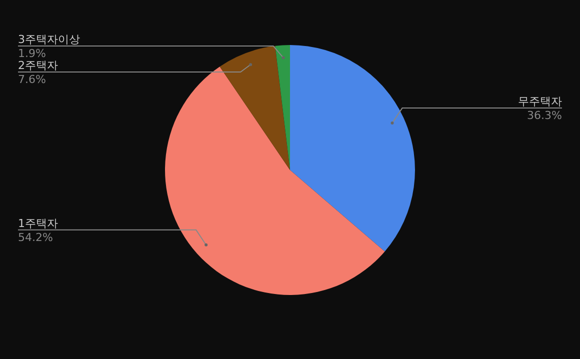 Image resolution: width=580 pixels, height=359 pixels. Describe the element at coordinates (35, 237) in the screenshot. I see `data-label: 54.2%` at that location.